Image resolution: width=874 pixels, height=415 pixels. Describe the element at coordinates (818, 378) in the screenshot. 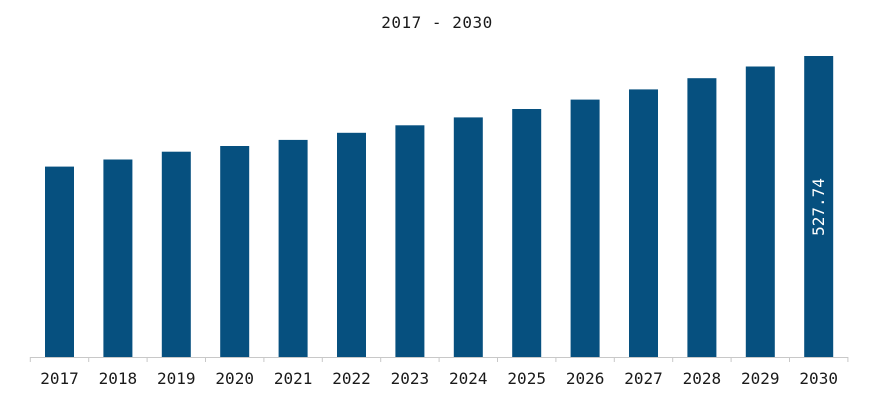

I see `x-tick-label-2030: 2030` at that location.